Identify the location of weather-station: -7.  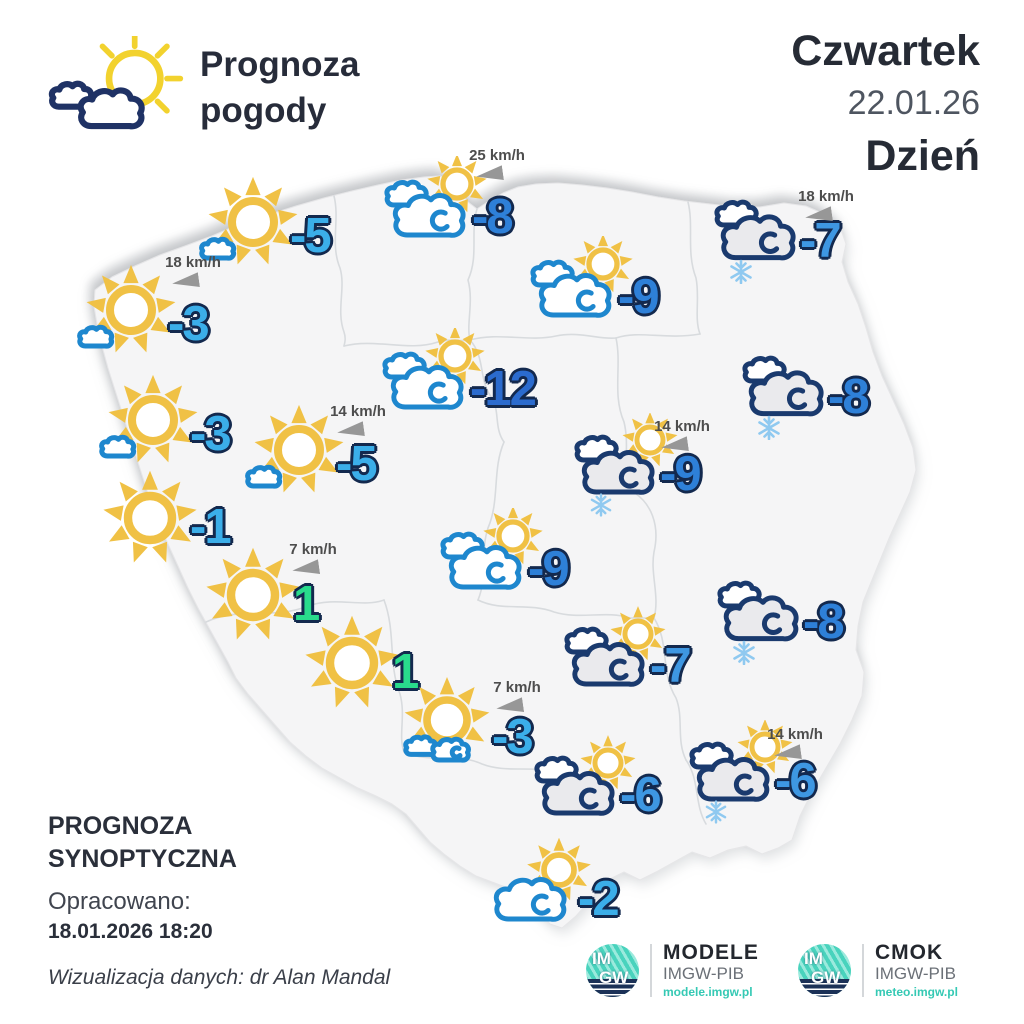
(618, 657).